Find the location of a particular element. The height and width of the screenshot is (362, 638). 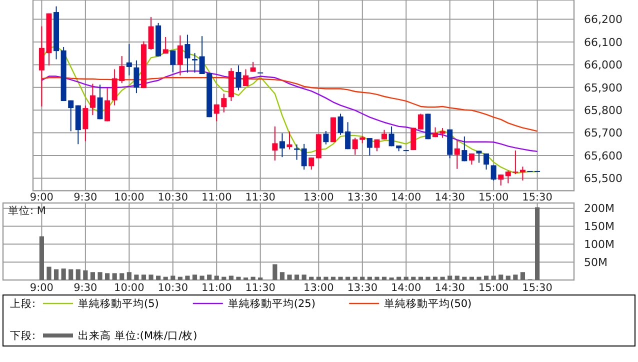

y-tick-label: 66,200 is located at coordinates (603, 19).